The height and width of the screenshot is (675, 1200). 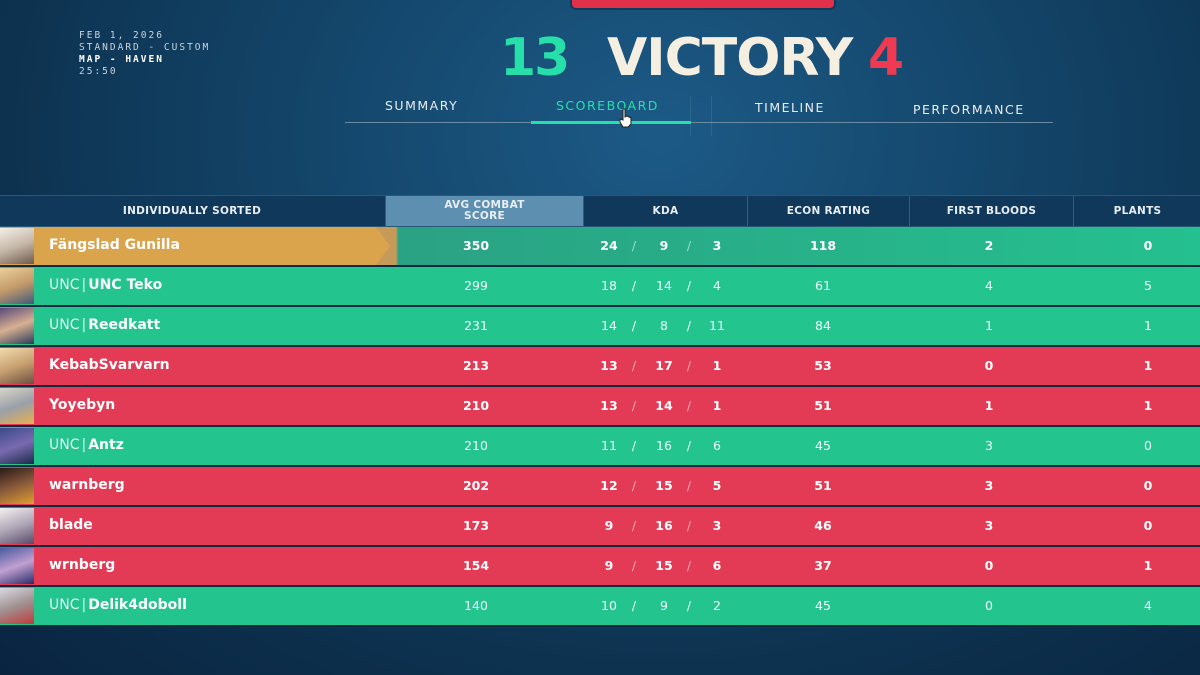 What do you see at coordinates (969, 109) in the screenshot?
I see `tab-performance: PERFORMANCE` at bounding box center [969, 109].